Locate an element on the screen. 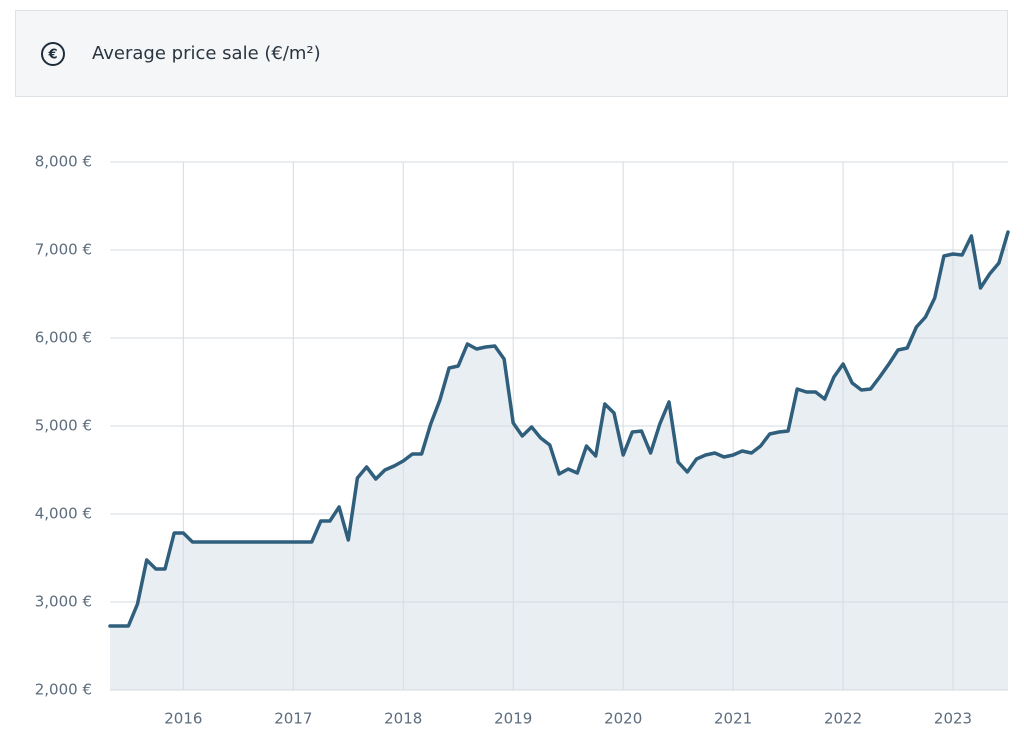 This screenshot has width=1024, height=747. y-tick-label: 5,000 € is located at coordinates (63, 426).